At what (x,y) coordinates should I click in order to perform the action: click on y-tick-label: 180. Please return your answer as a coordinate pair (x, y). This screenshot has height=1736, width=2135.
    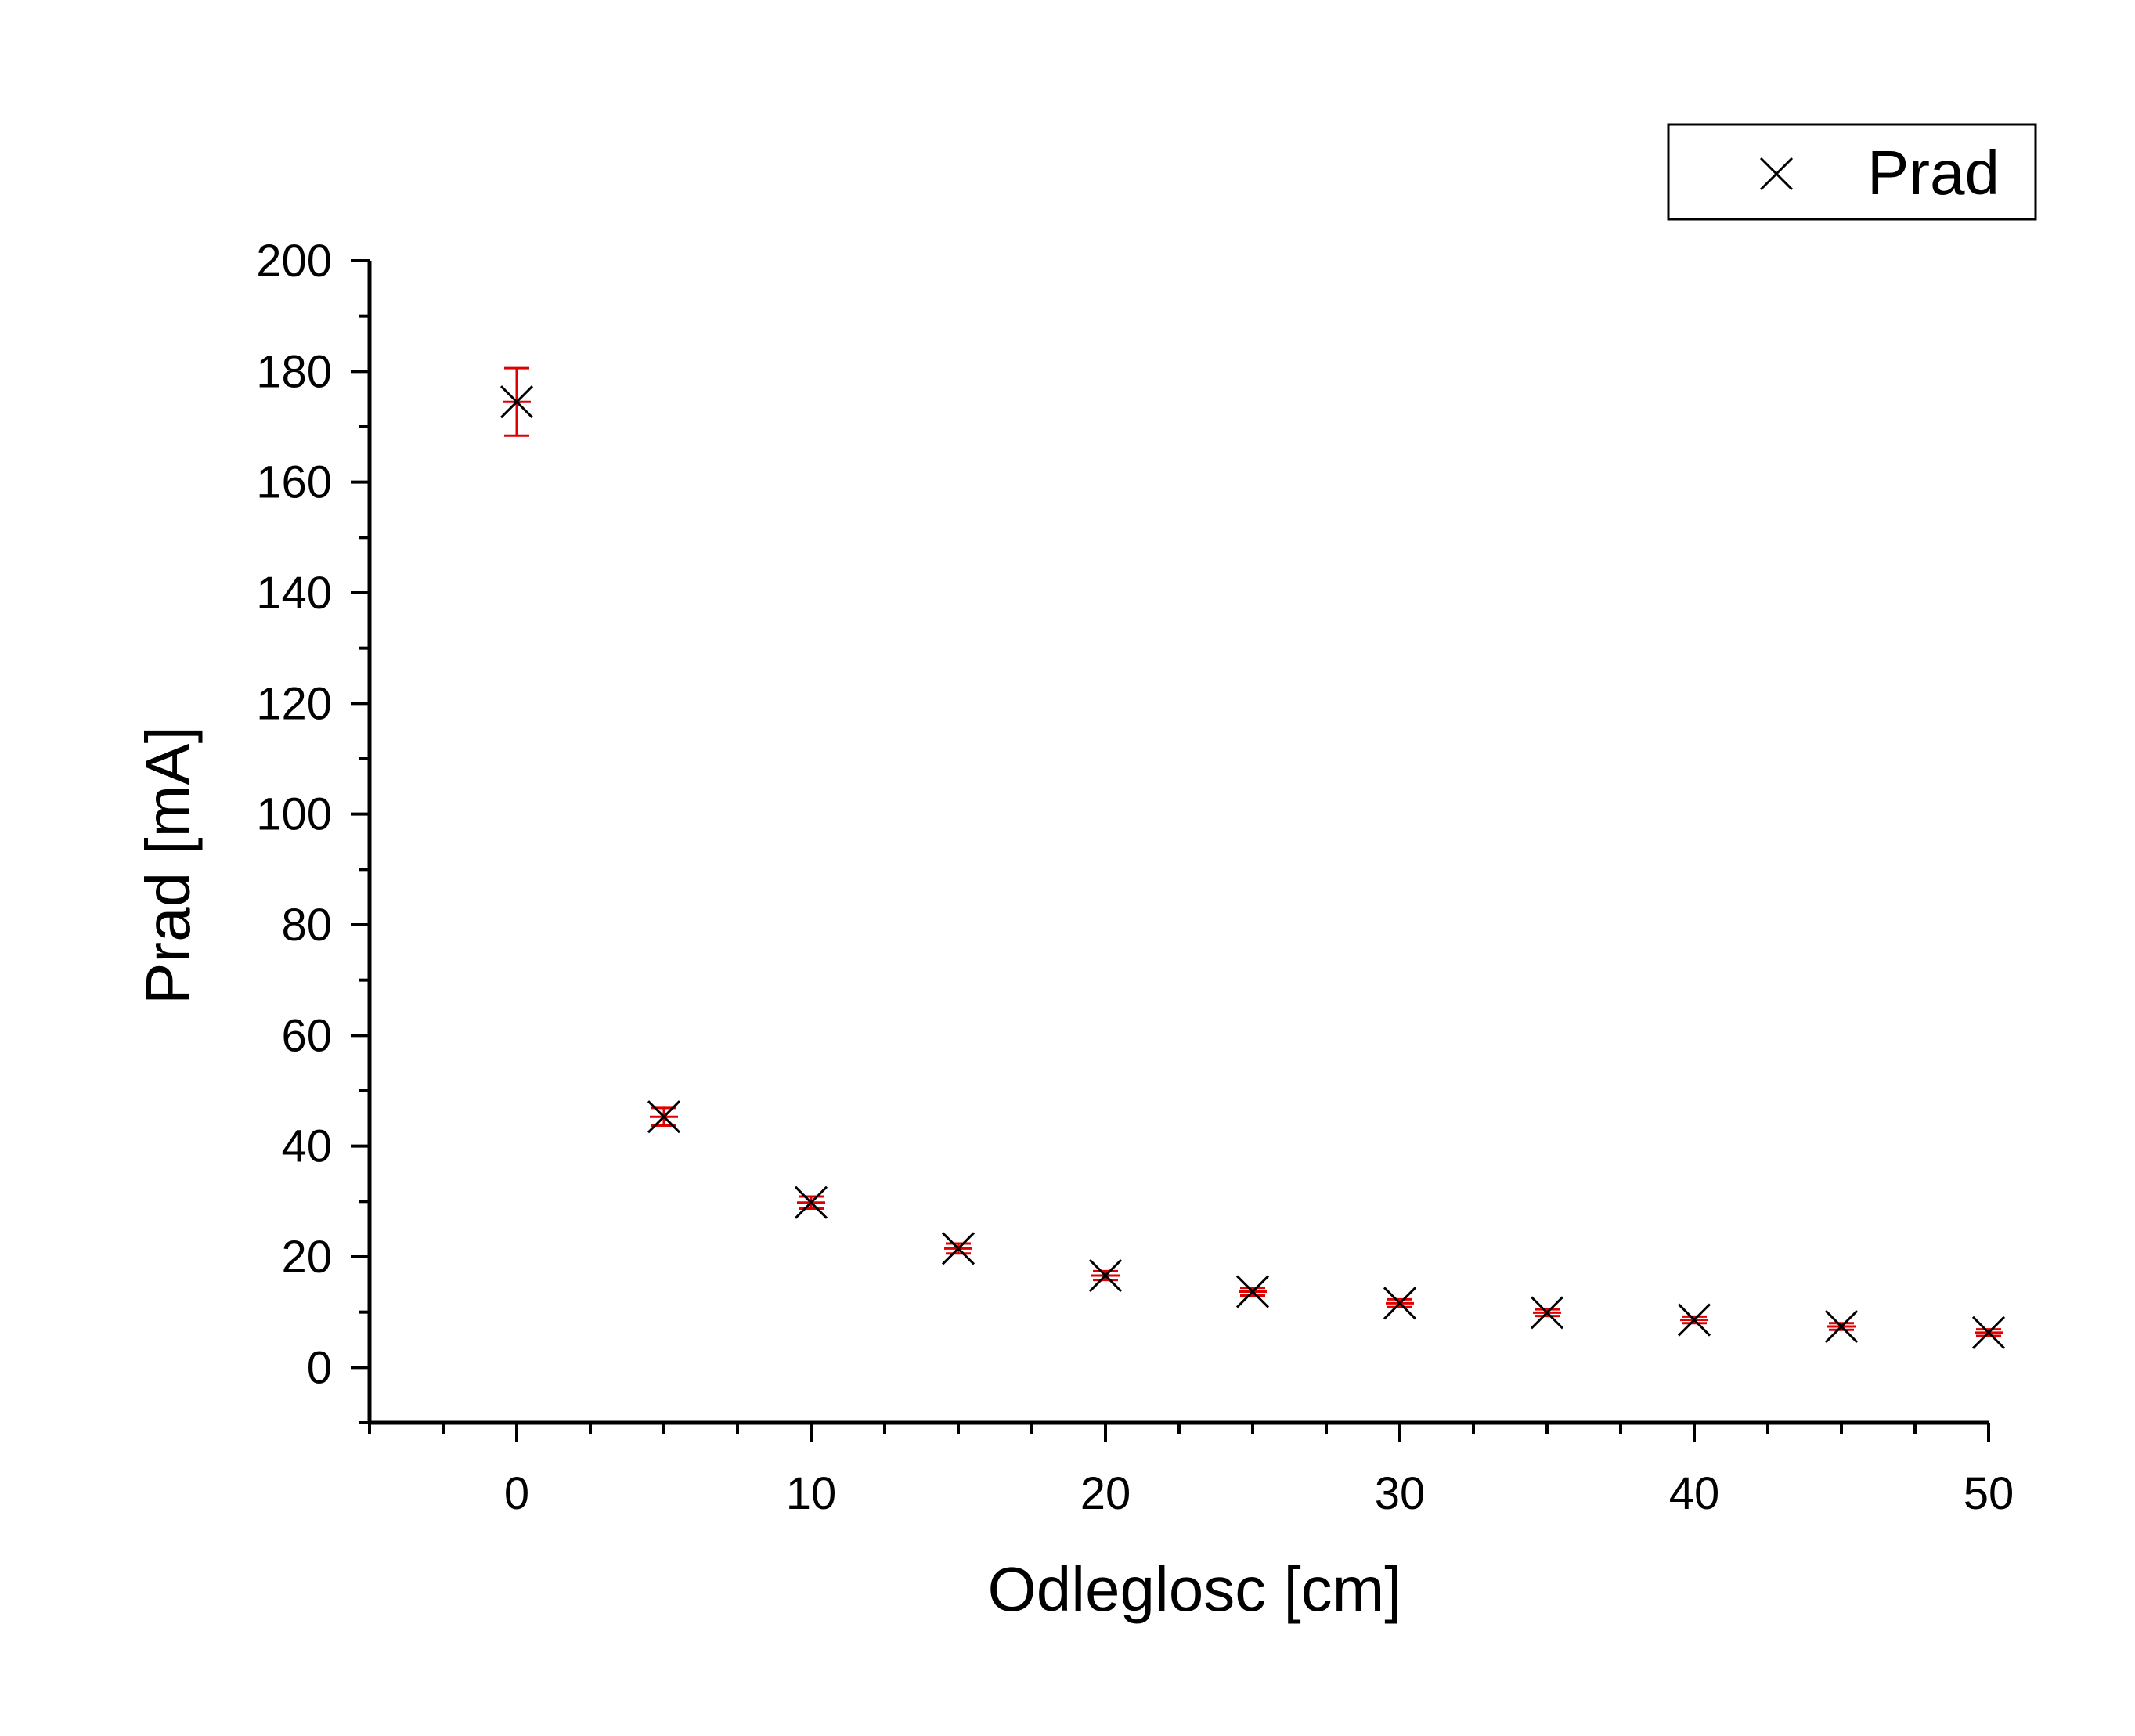
    Looking at the image, I should click on (294, 371).